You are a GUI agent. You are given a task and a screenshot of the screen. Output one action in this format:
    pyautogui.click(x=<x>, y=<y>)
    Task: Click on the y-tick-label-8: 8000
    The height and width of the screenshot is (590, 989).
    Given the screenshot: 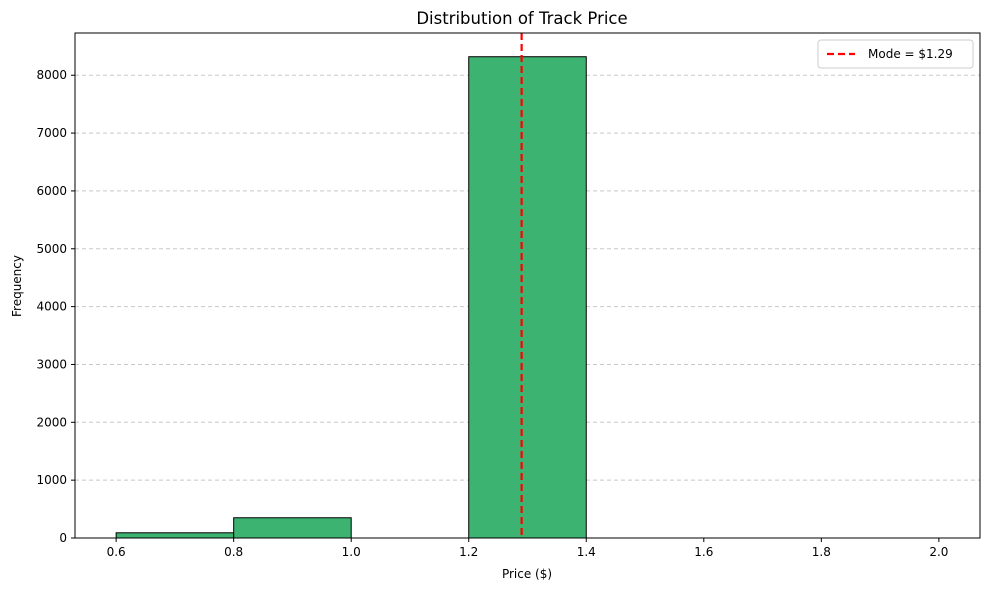 What is the action you would take?
    pyautogui.click(x=51, y=75)
    